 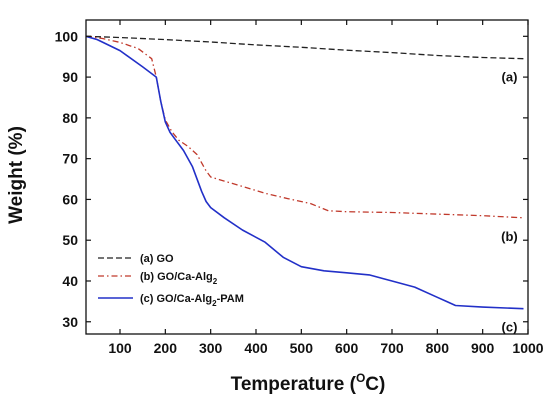 What do you see at coordinates (230, 299) in the screenshot?
I see `legend-label-suffix: -PAM` at bounding box center [230, 299].